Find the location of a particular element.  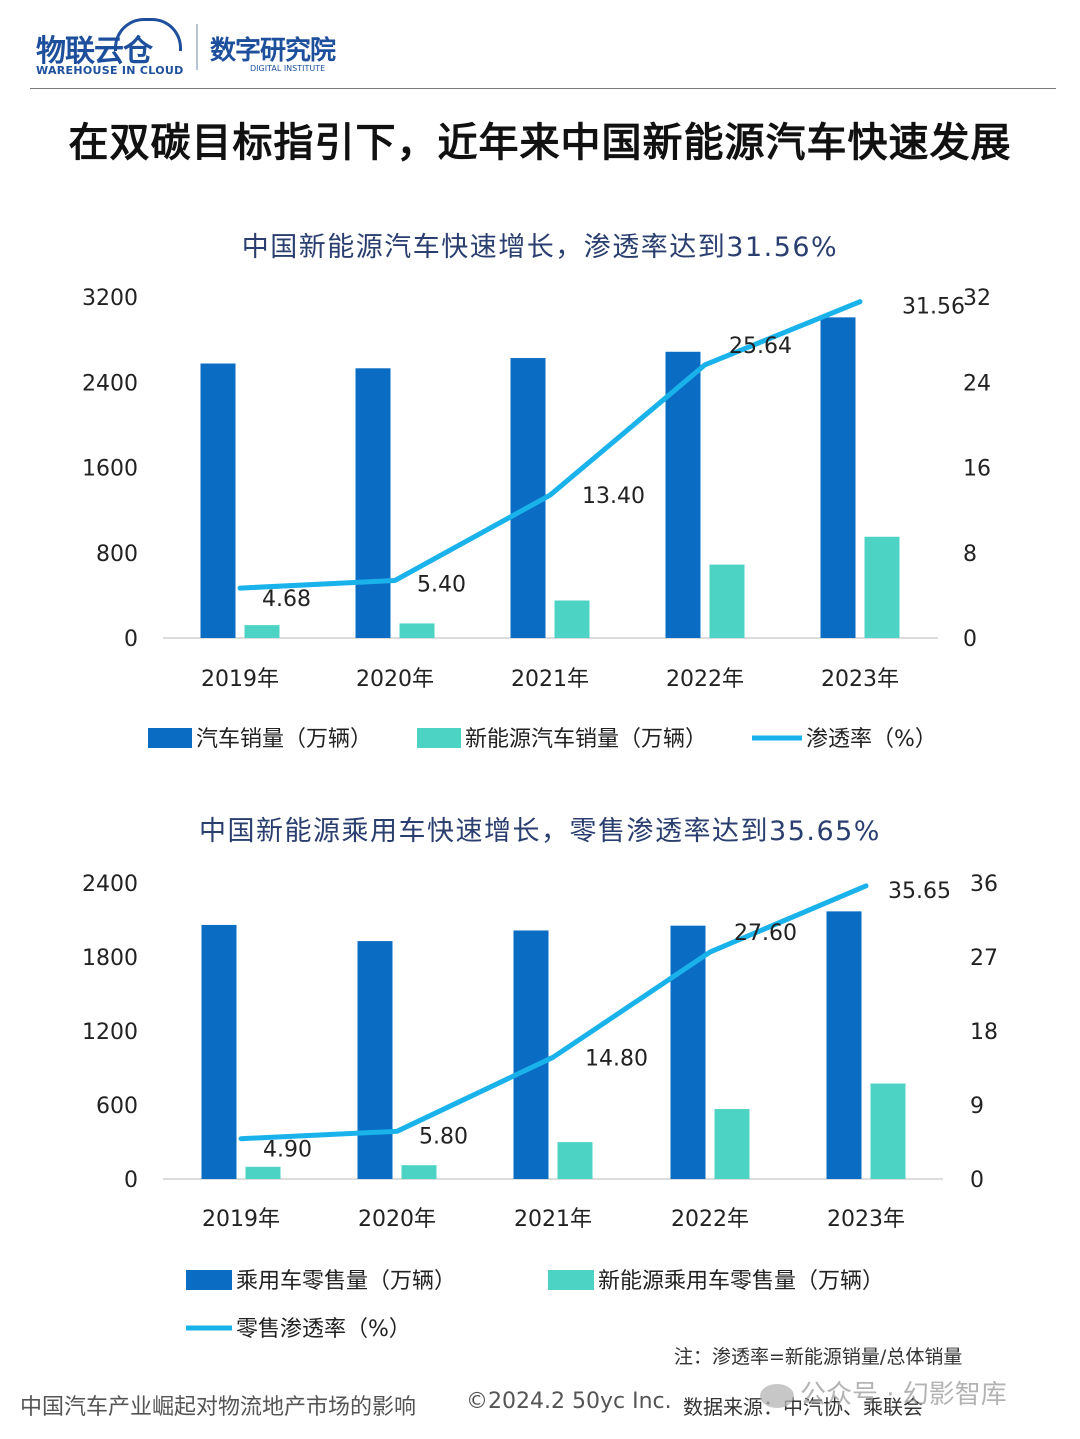

y-left-tick-label: 600 is located at coordinates (117, 1106).